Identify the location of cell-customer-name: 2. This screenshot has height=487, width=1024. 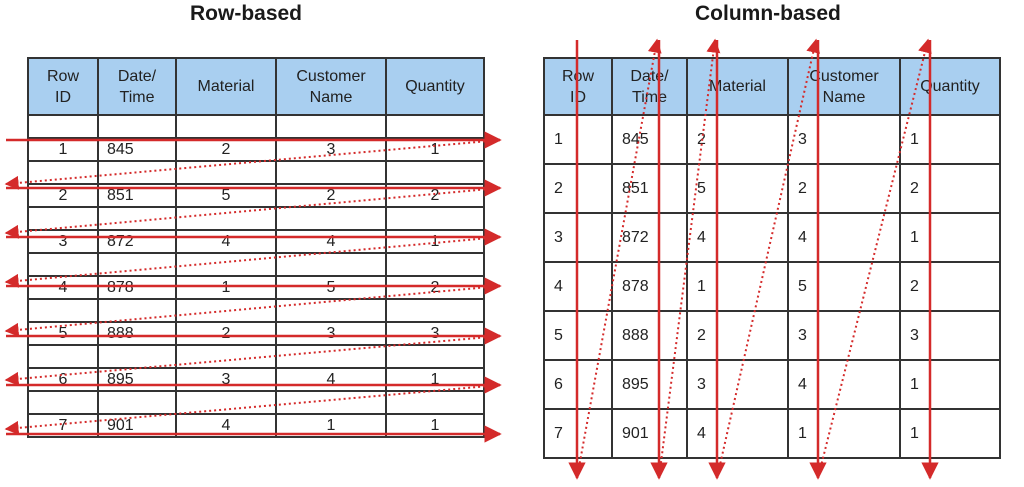
(844, 188).